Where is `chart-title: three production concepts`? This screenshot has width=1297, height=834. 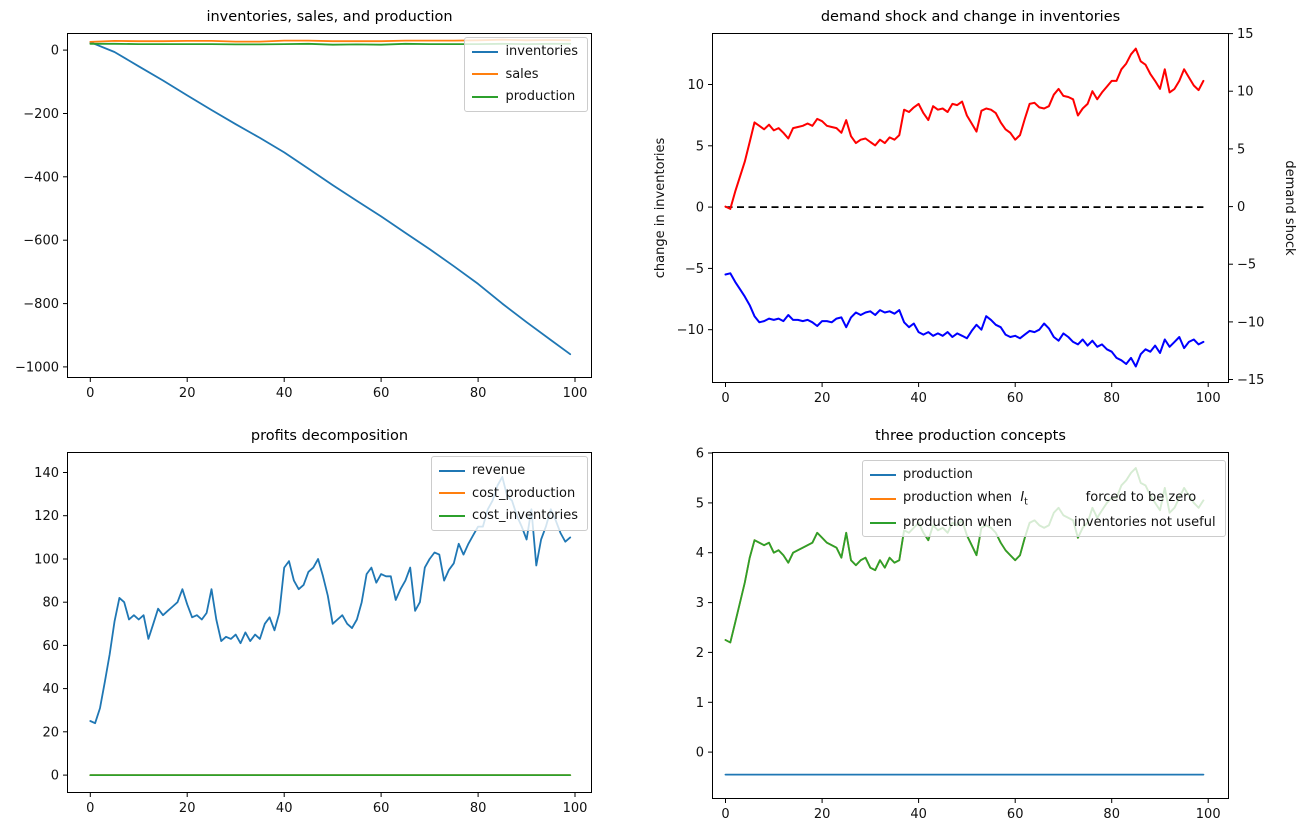
chart-title: three production concepts is located at coordinates (970, 436).